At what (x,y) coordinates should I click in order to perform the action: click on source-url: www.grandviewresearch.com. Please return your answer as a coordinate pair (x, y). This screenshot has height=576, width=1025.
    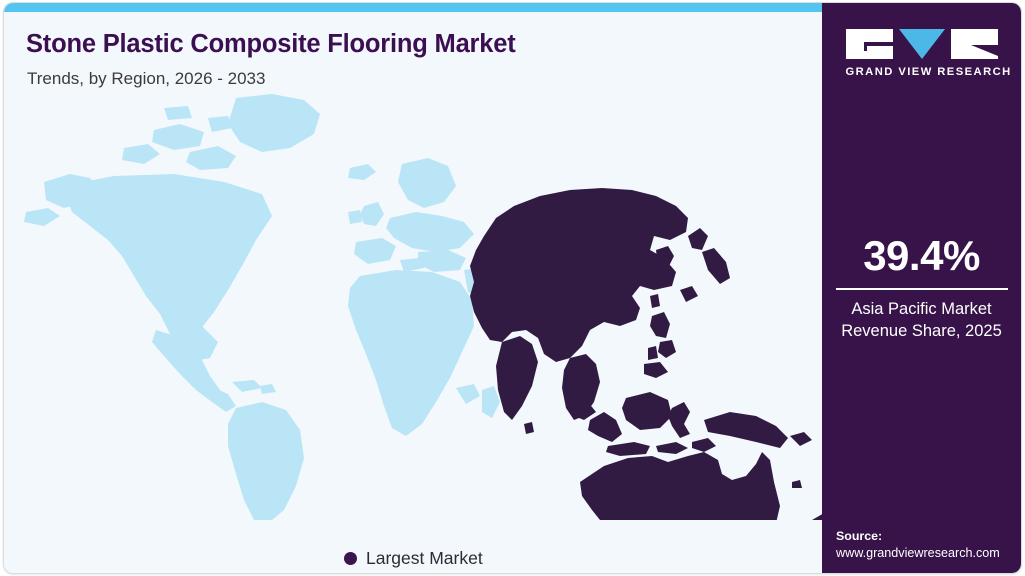
    Looking at the image, I should click on (918, 552).